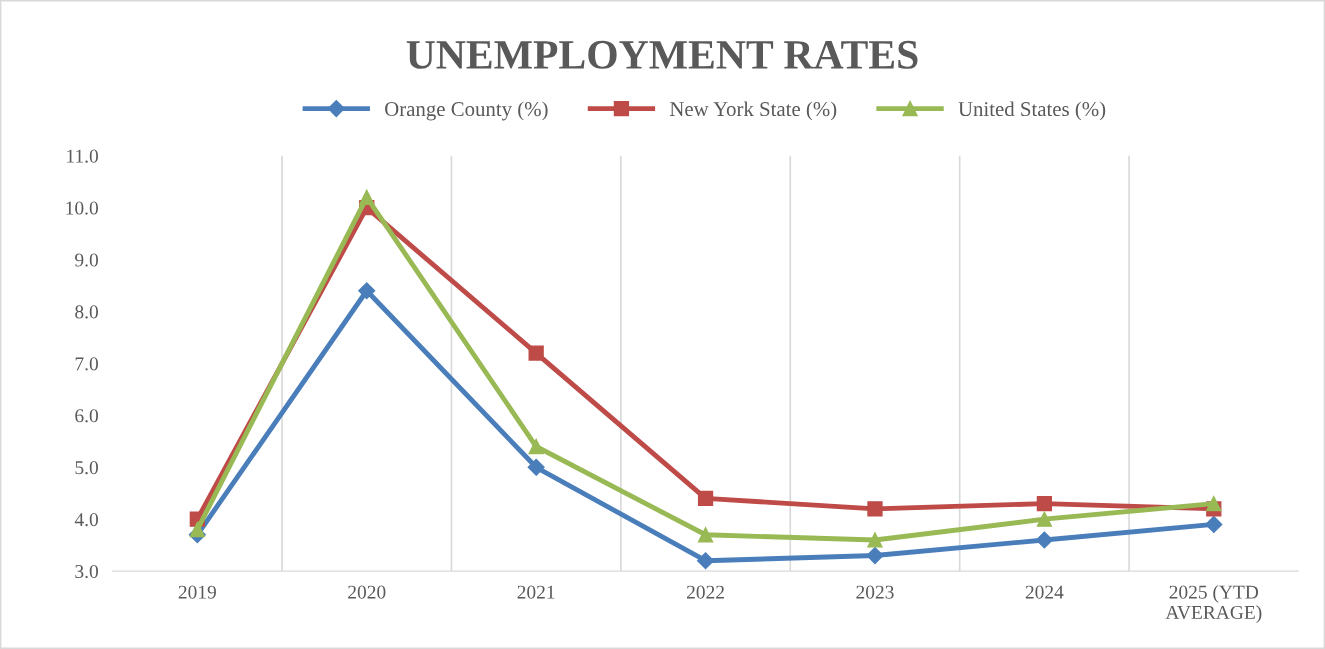 The width and height of the screenshot is (1325, 649). What do you see at coordinates (86, 364) in the screenshot?
I see `y-tick-label: 7.0` at bounding box center [86, 364].